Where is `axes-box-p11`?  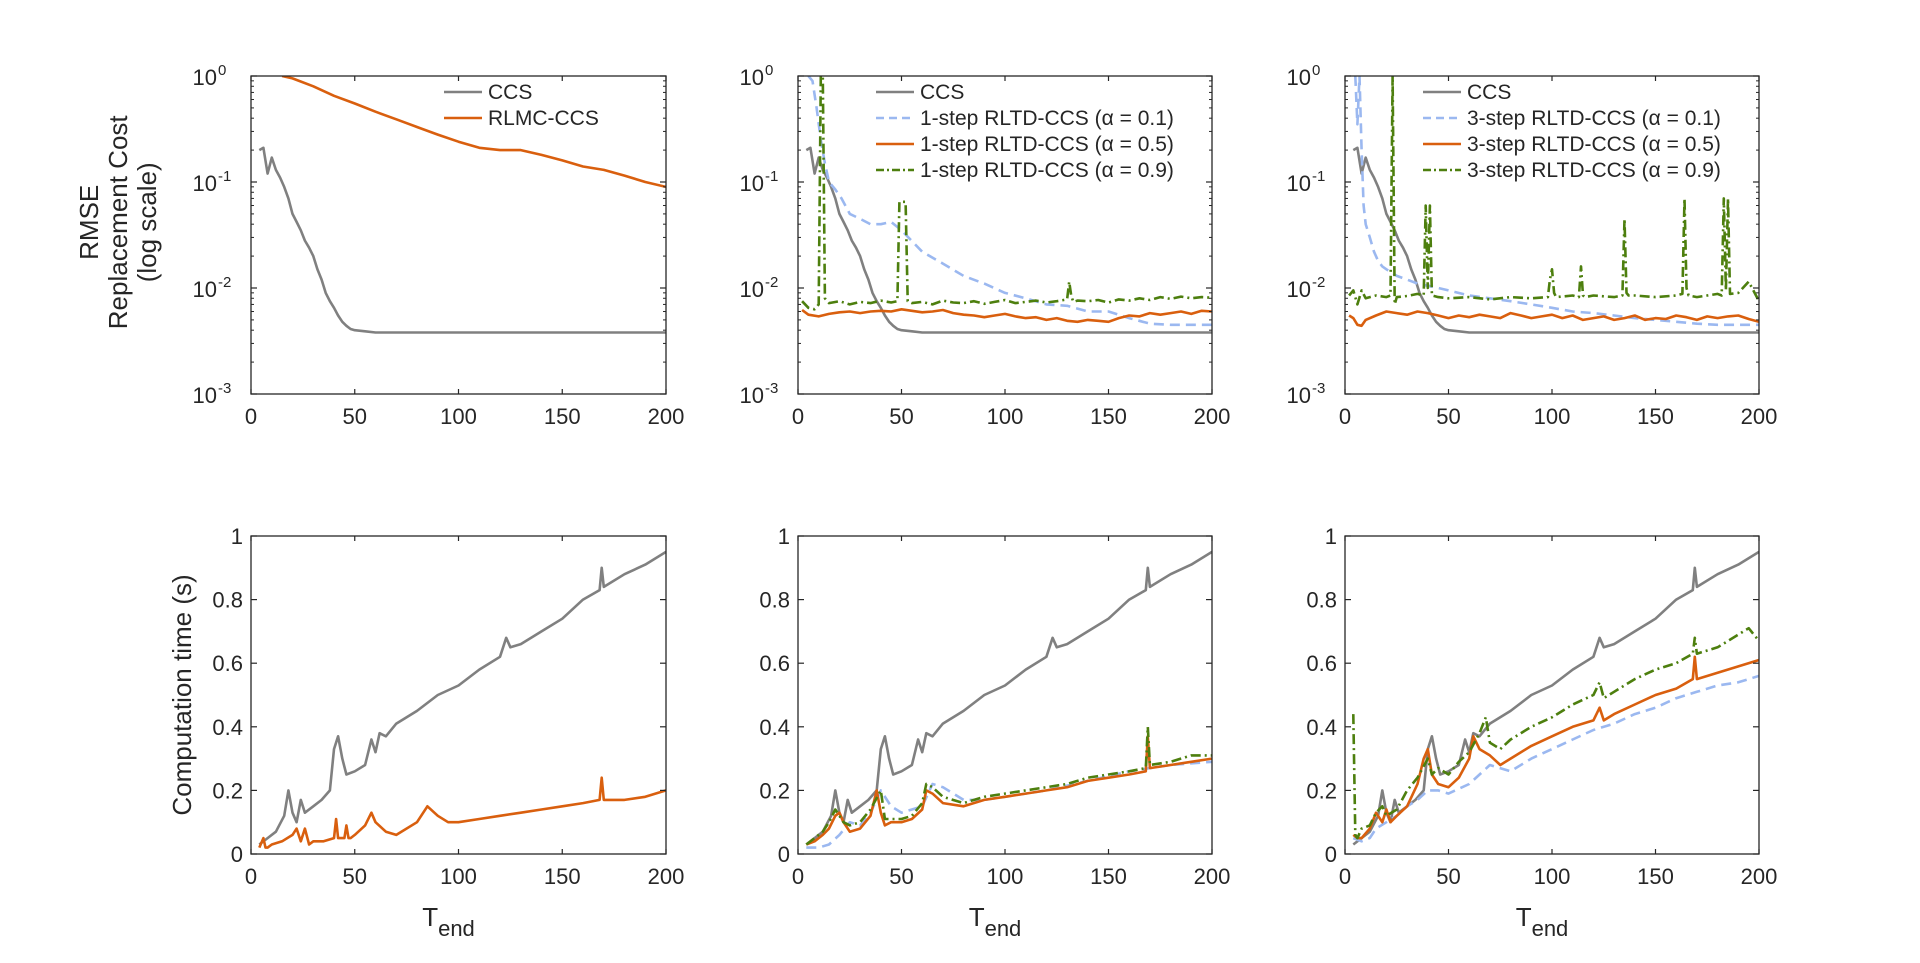 axes-box-p11 is located at coordinates (458, 235).